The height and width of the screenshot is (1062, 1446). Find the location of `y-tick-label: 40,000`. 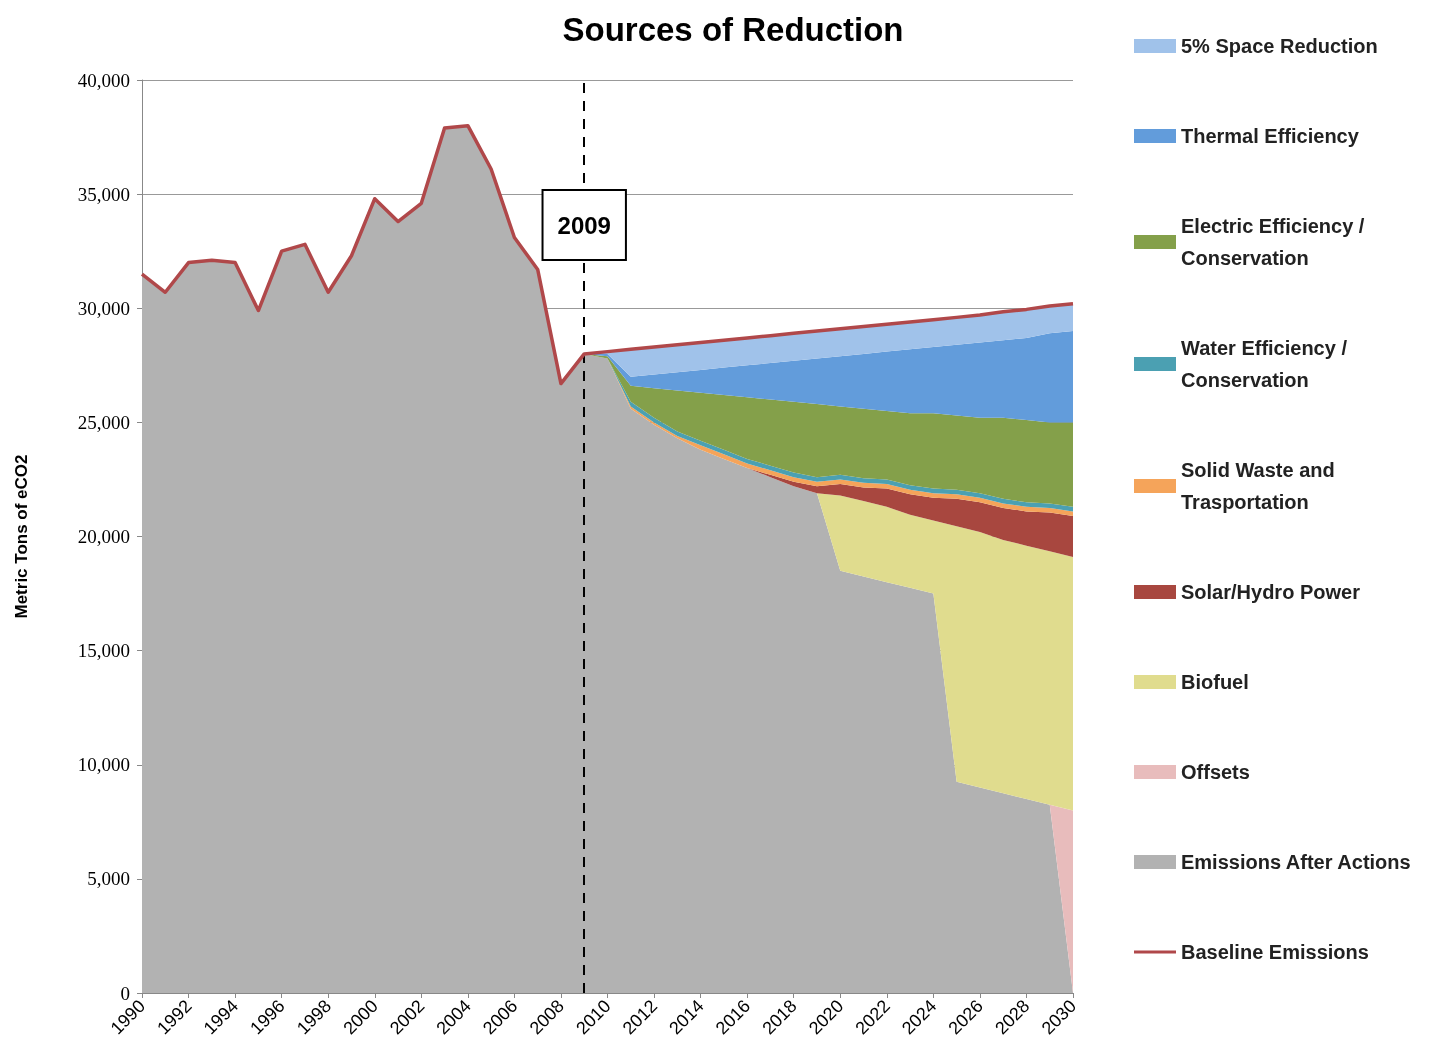

y-tick-label: 40,000 is located at coordinates (103, 80).